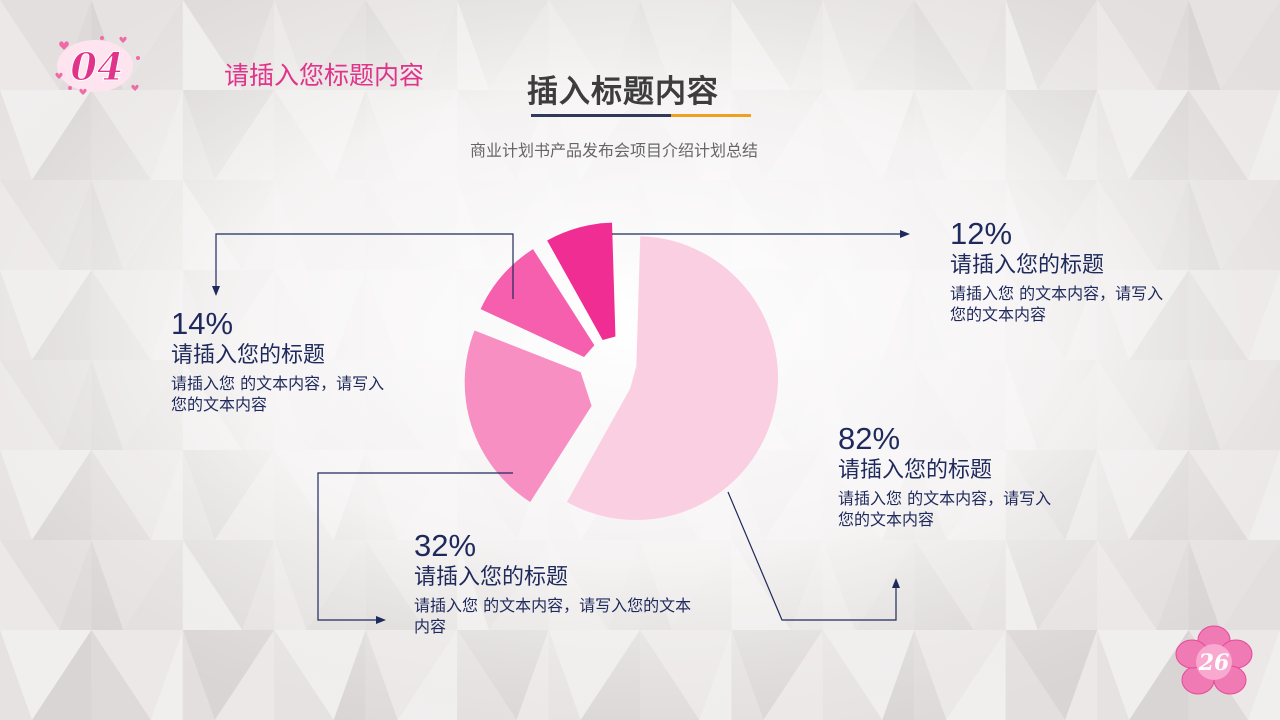 The height and width of the screenshot is (720, 1280). What do you see at coordinates (614, 150) in the screenshot?
I see `page-subtitle: 商业计划书产品发布会项目介绍计划总结` at bounding box center [614, 150].